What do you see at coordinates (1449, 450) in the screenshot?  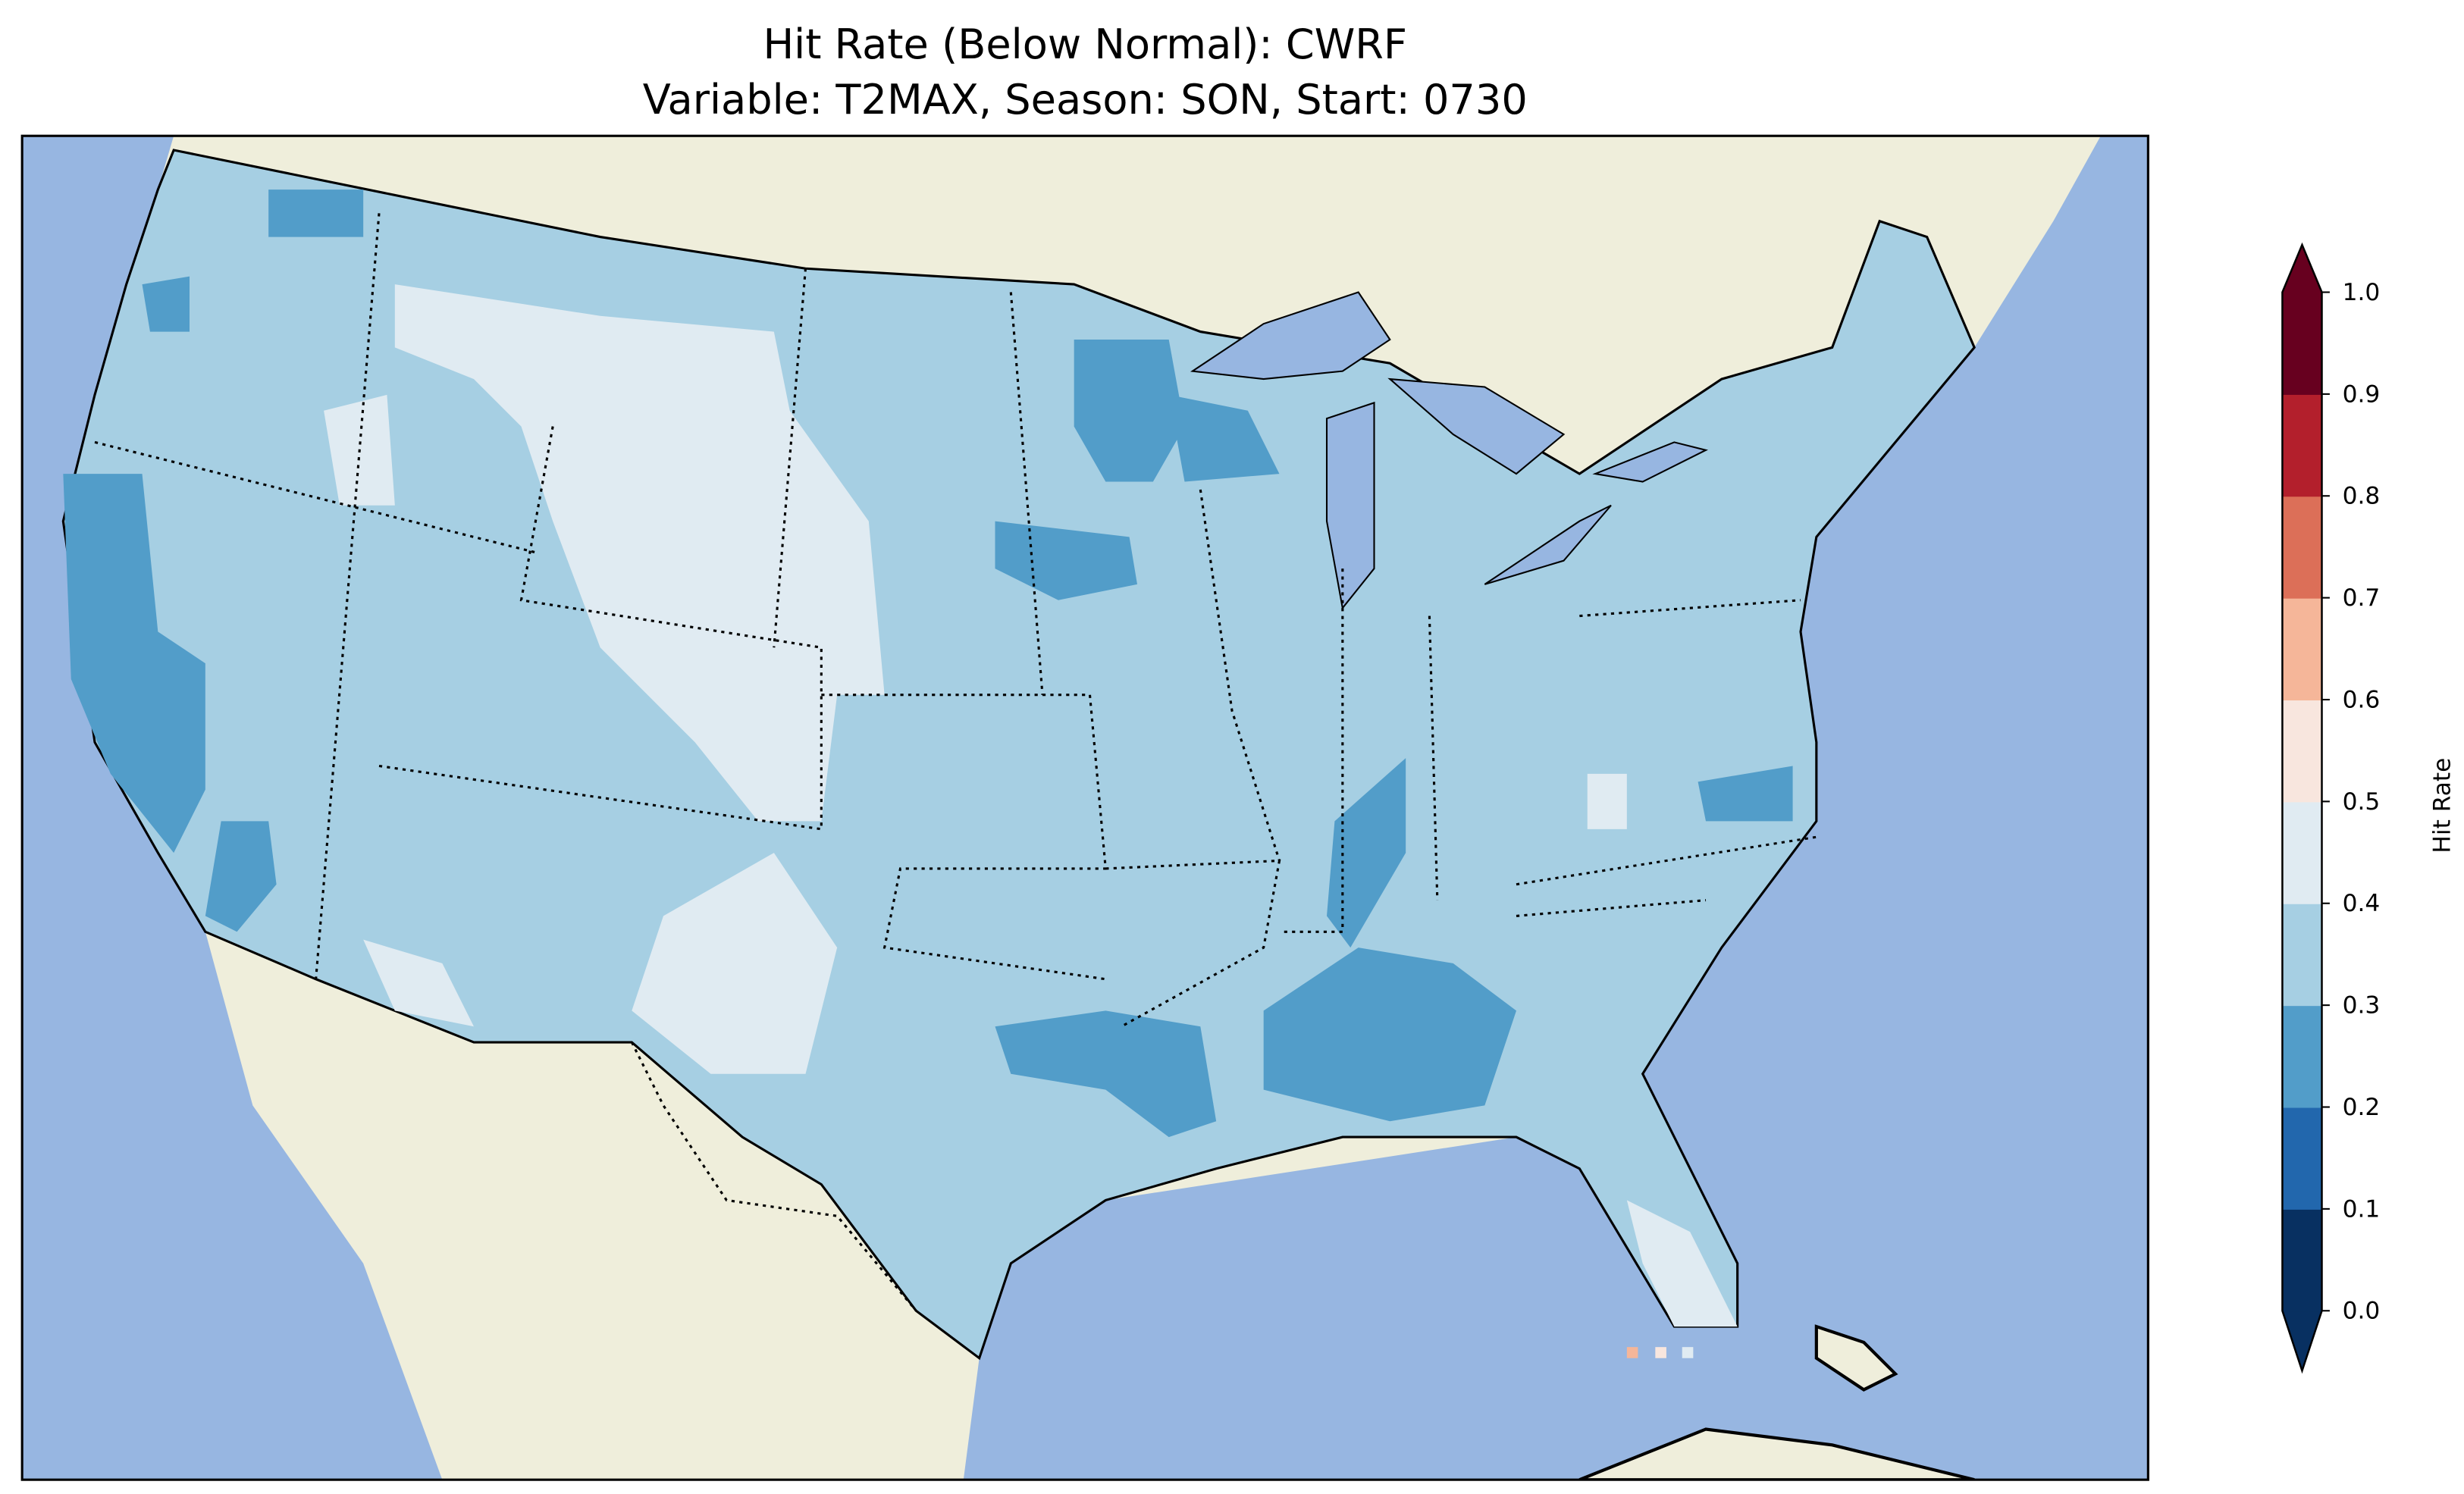 I see `great-lakes` at bounding box center [1449, 450].